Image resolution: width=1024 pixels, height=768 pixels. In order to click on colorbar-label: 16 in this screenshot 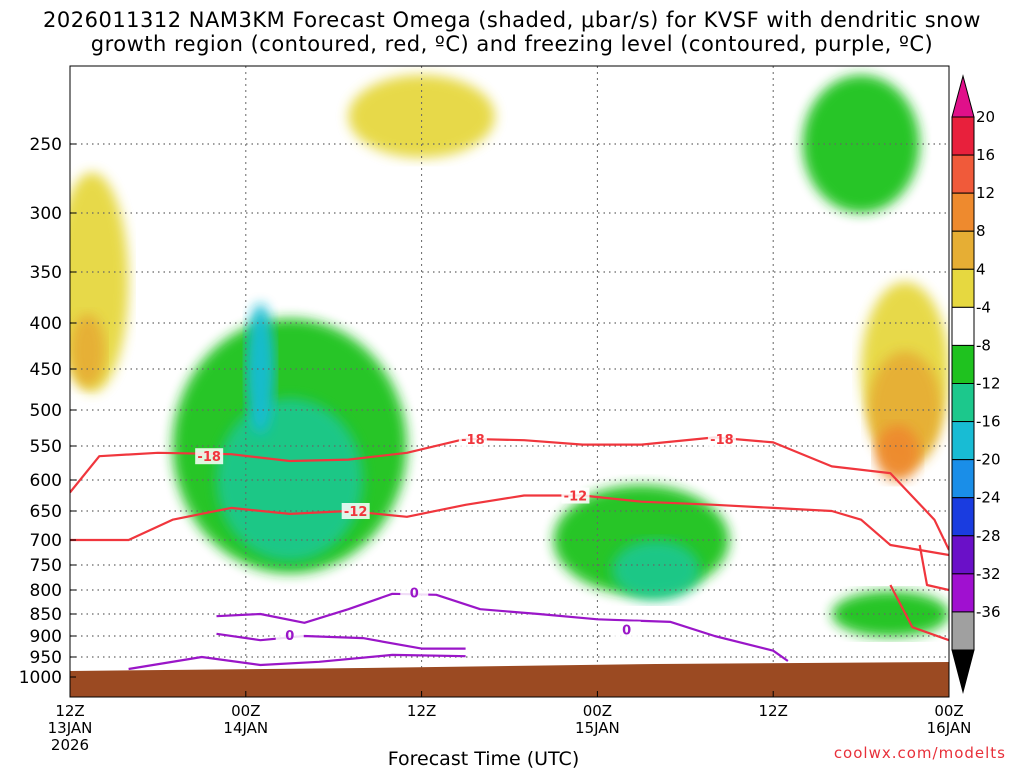, I will do `click(985, 155)`.